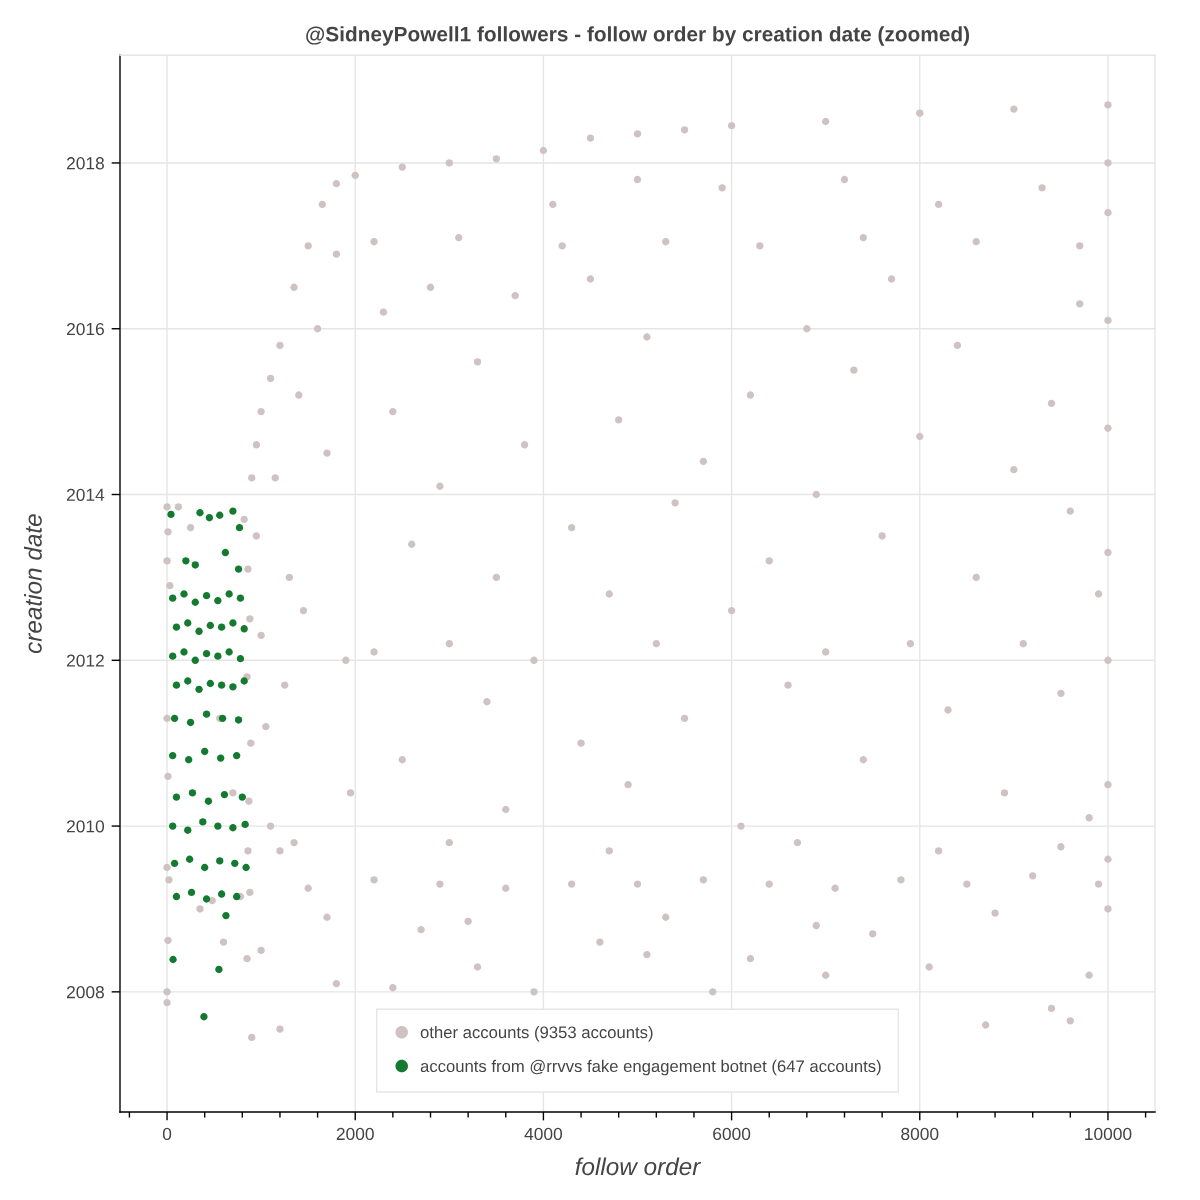 This screenshot has width=1200, height=1200. Describe the element at coordinates (1108, 1134) in the screenshot. I see `x-tick-label: 10000` at that location.